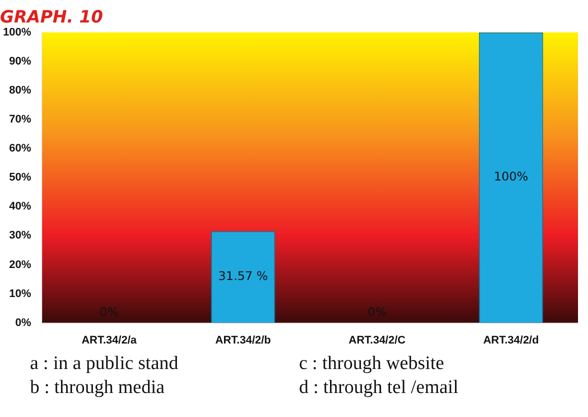 The height and width of the screenshot is (417, 588). What do you see at coordinates (23, 322) in the screenshot?
I see `y-tick-label: 0%` at bounding box center [23, 322].